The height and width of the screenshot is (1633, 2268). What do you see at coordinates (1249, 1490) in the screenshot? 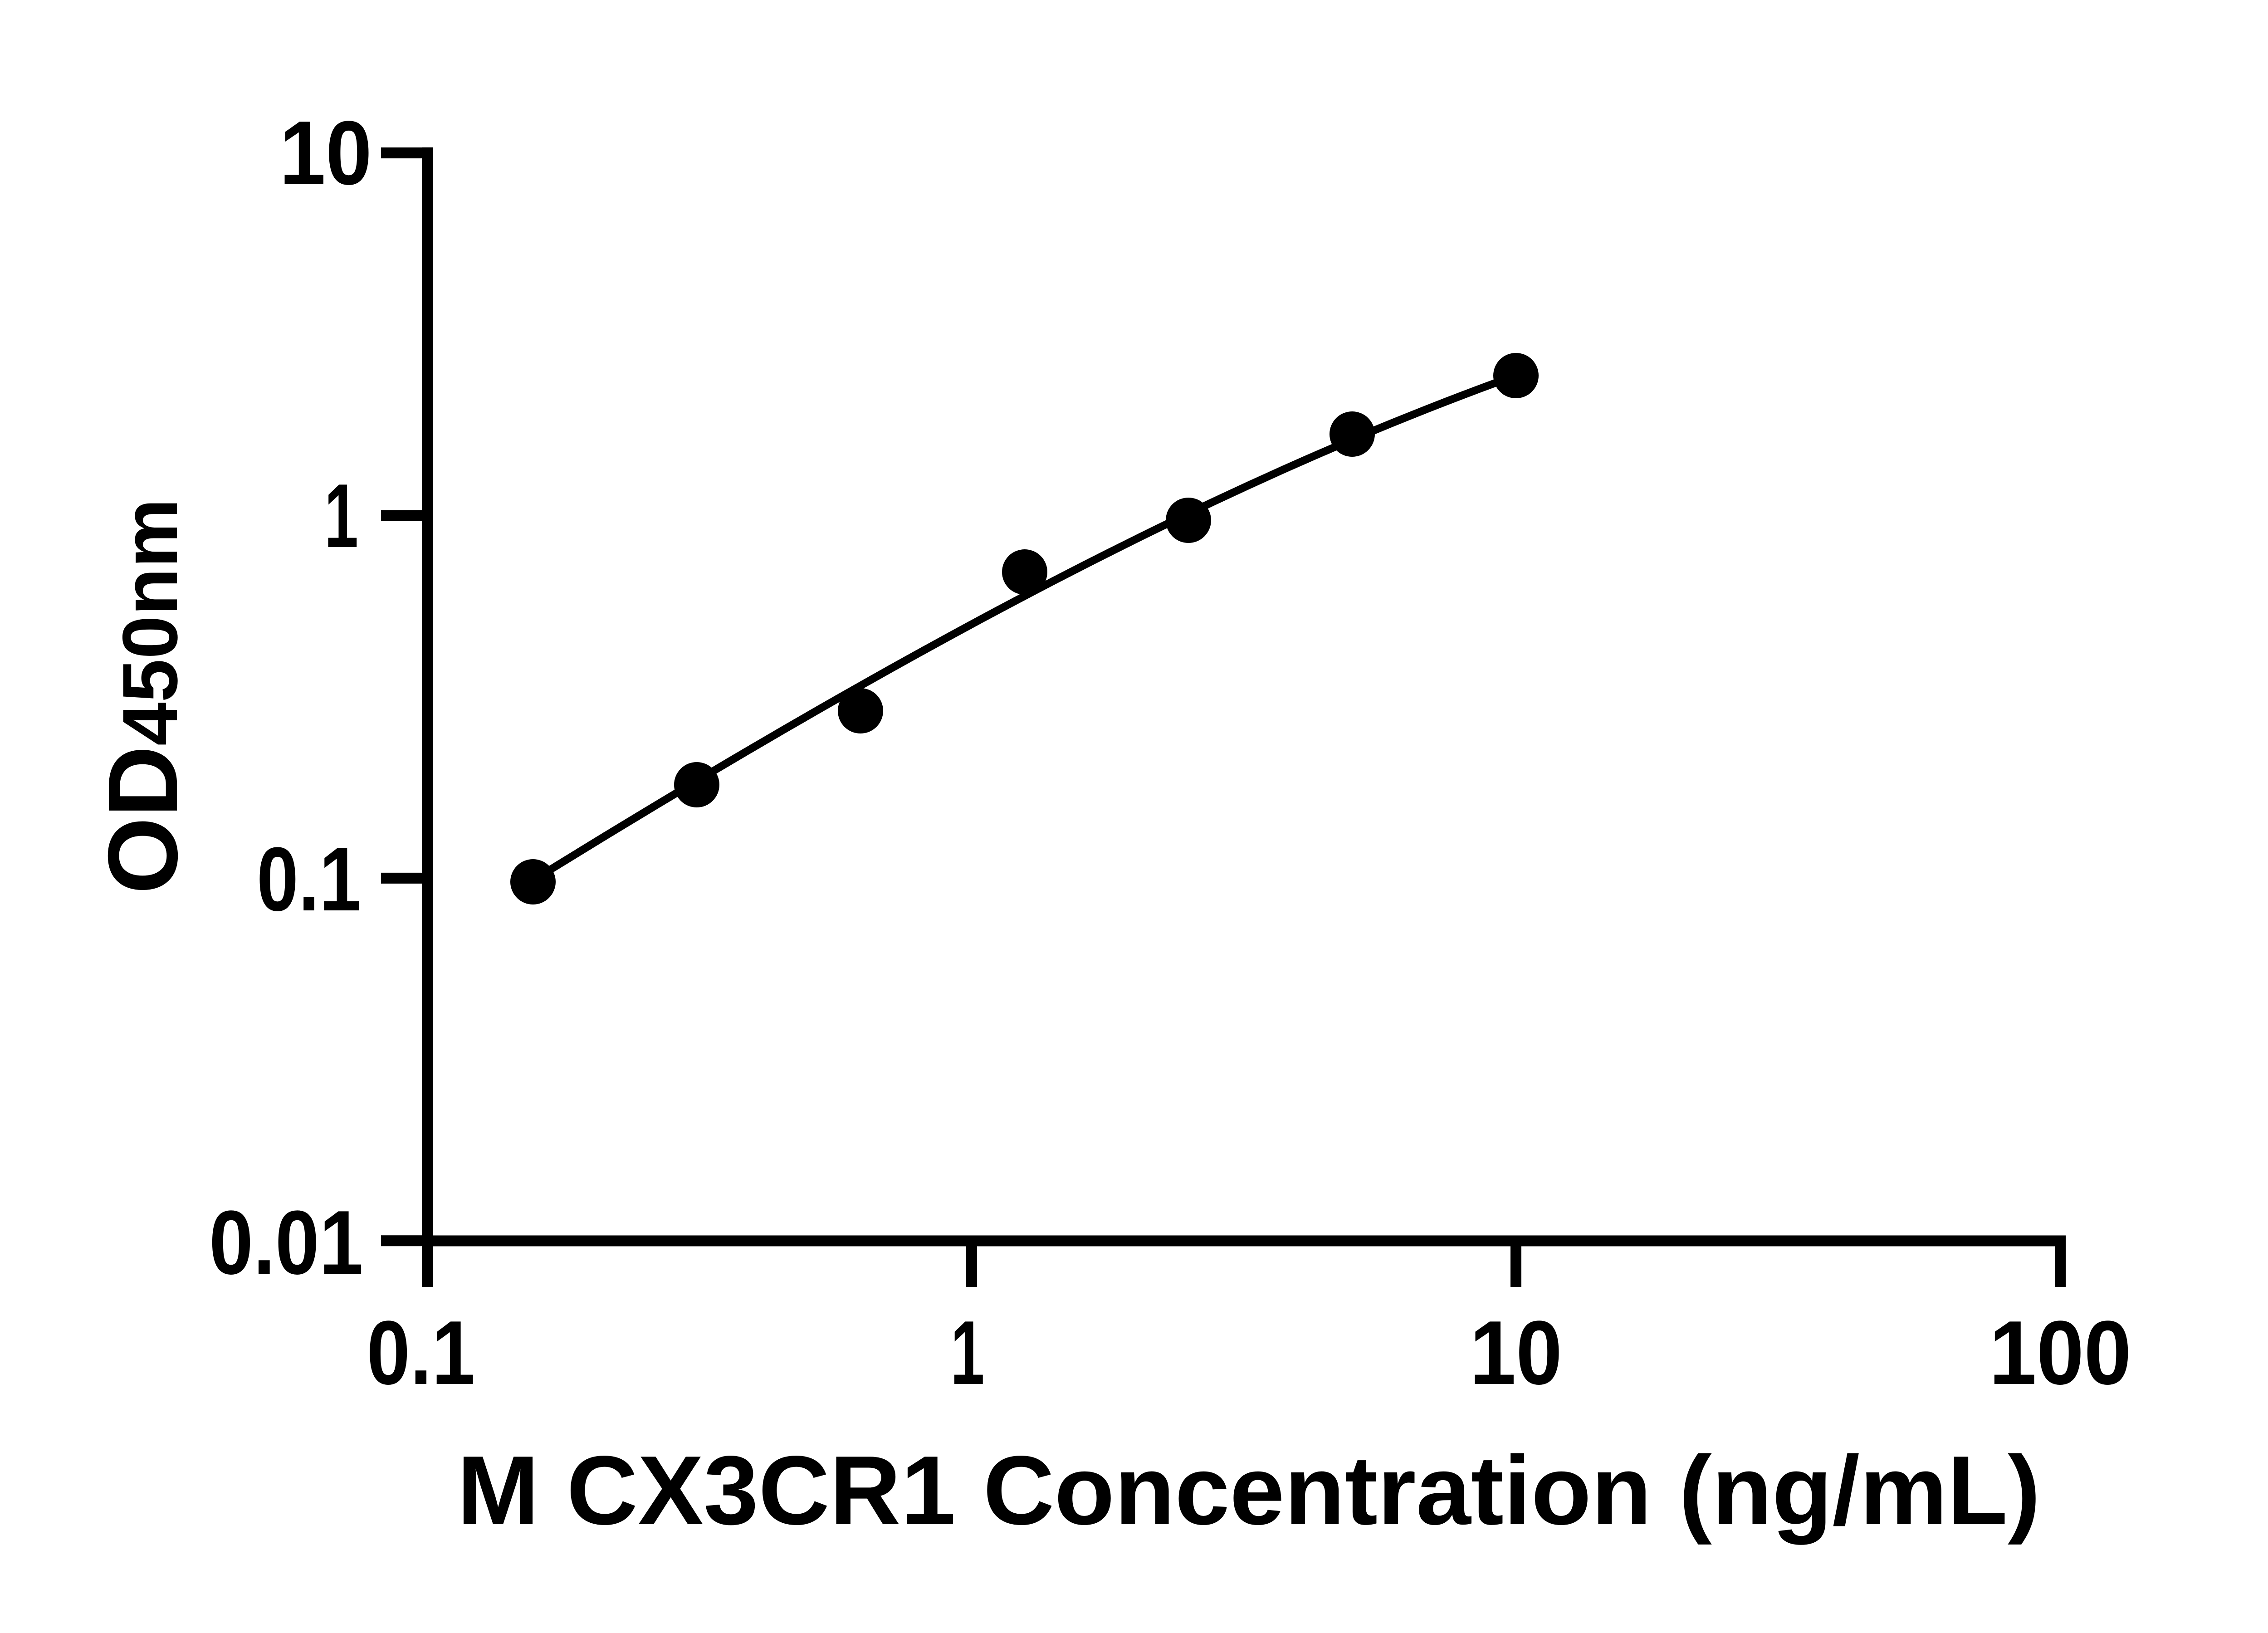
I see `svg-text: M CX3CR1 Concentration (ng/mL)` at bounding box center [1249, 1490].